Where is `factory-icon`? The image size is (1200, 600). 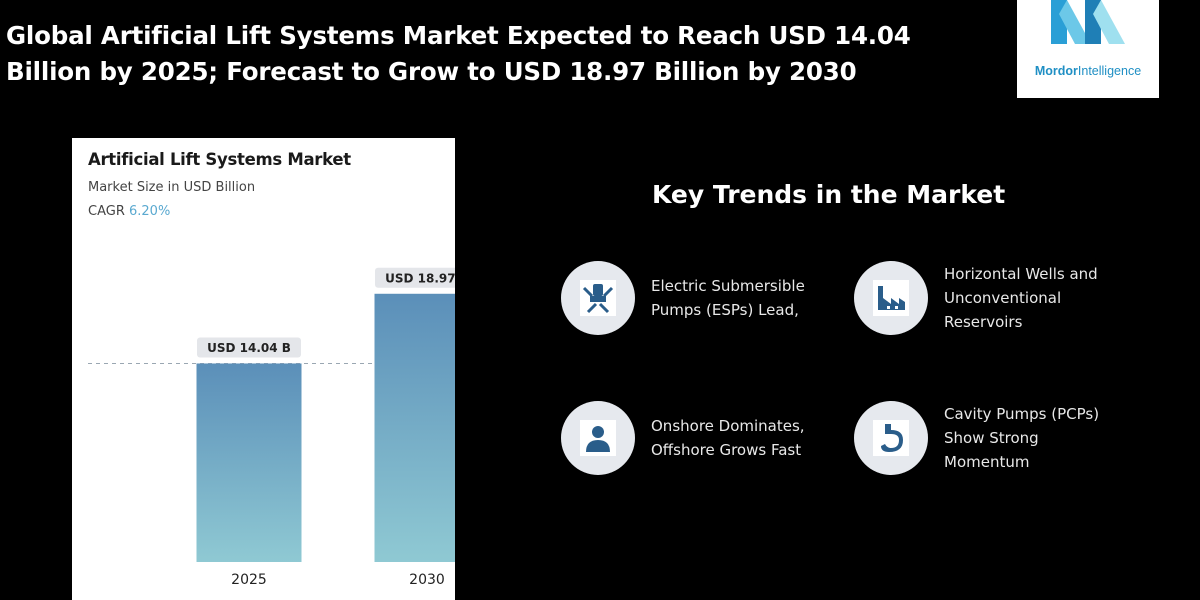
factory-icon is located at coordinates (891, 298).